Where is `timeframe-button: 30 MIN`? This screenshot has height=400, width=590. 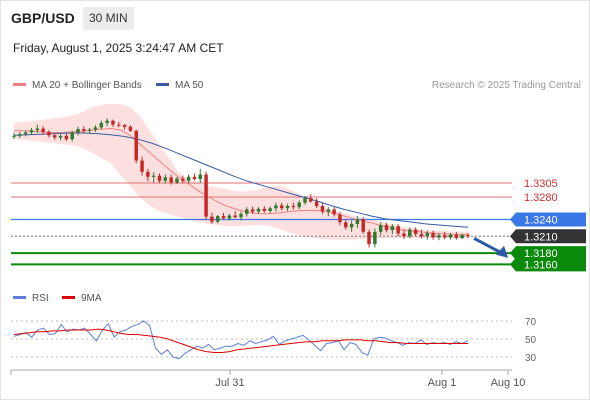
timeframe-button: 30 MIN is located at coordinates (108, 18).